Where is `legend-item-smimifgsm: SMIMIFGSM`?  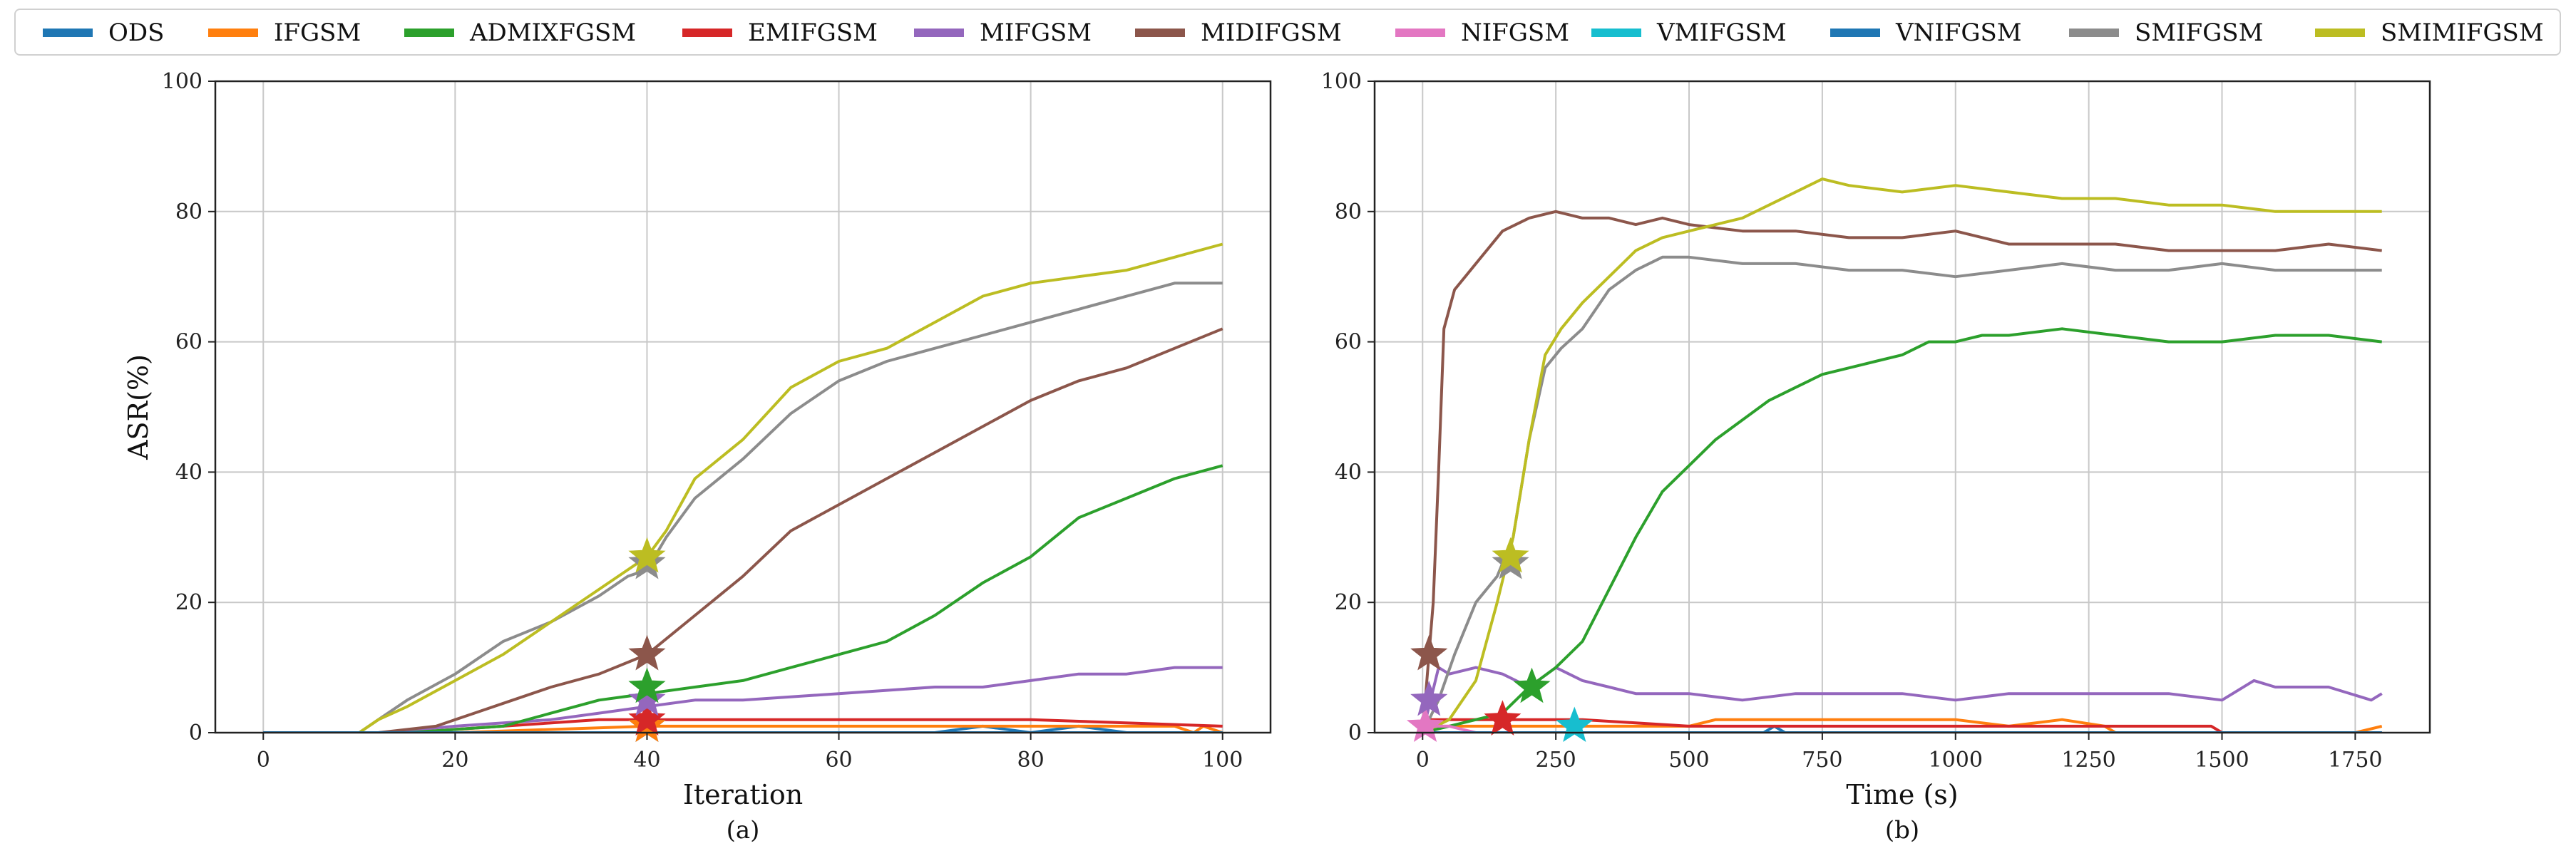 legend-item-smimifgsm: SMIMIFGSM is located at coordinates (2429, 33).